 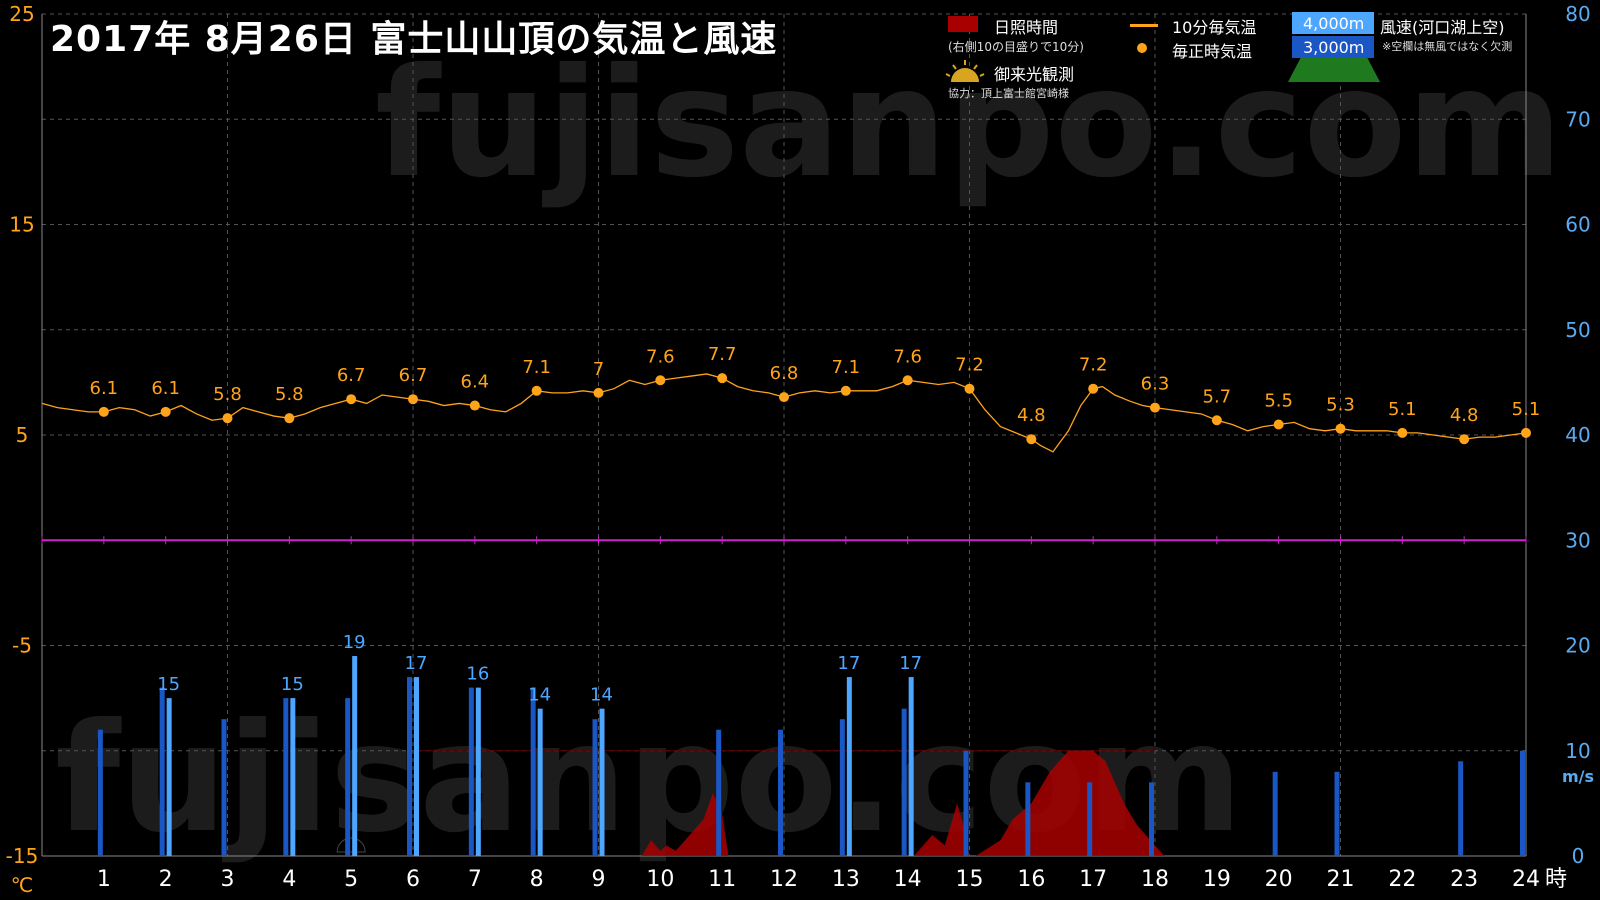 What do you see at coordinates (292, 684) in the screenshot?
I see `wind4000-label: 15` at bounding box center [292, 684].